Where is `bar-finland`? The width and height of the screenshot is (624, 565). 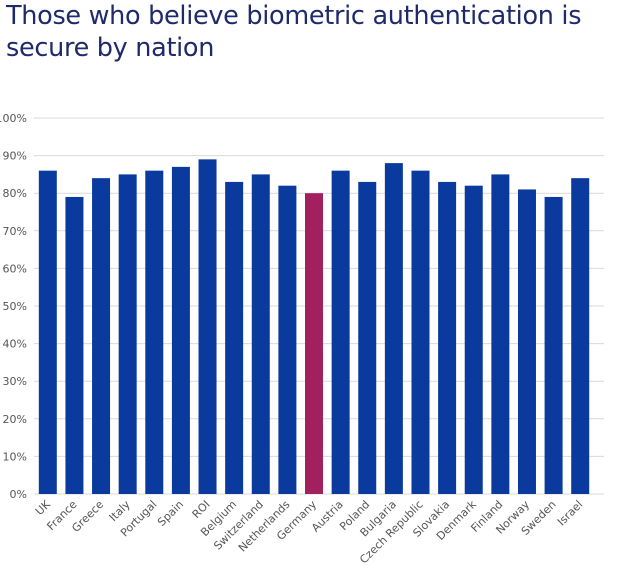 bar-finland is located at coordinates (500, 334).